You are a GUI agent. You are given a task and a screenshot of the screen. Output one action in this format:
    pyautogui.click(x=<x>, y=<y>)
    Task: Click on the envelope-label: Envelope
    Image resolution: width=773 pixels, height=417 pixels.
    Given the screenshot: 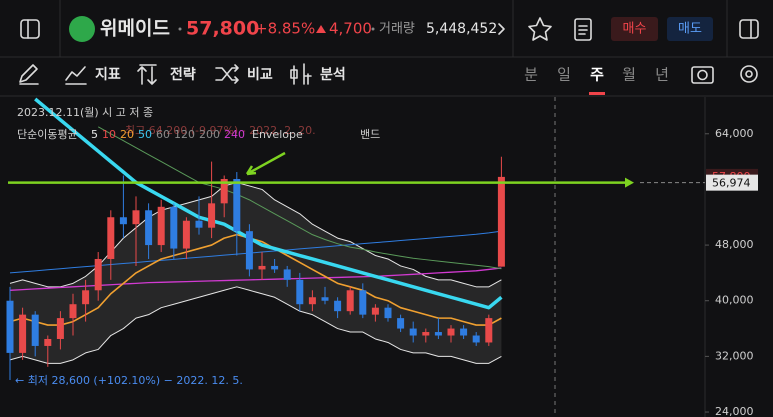 What is the action you would take?
    pyautogui.click(x=277, y=134)
    